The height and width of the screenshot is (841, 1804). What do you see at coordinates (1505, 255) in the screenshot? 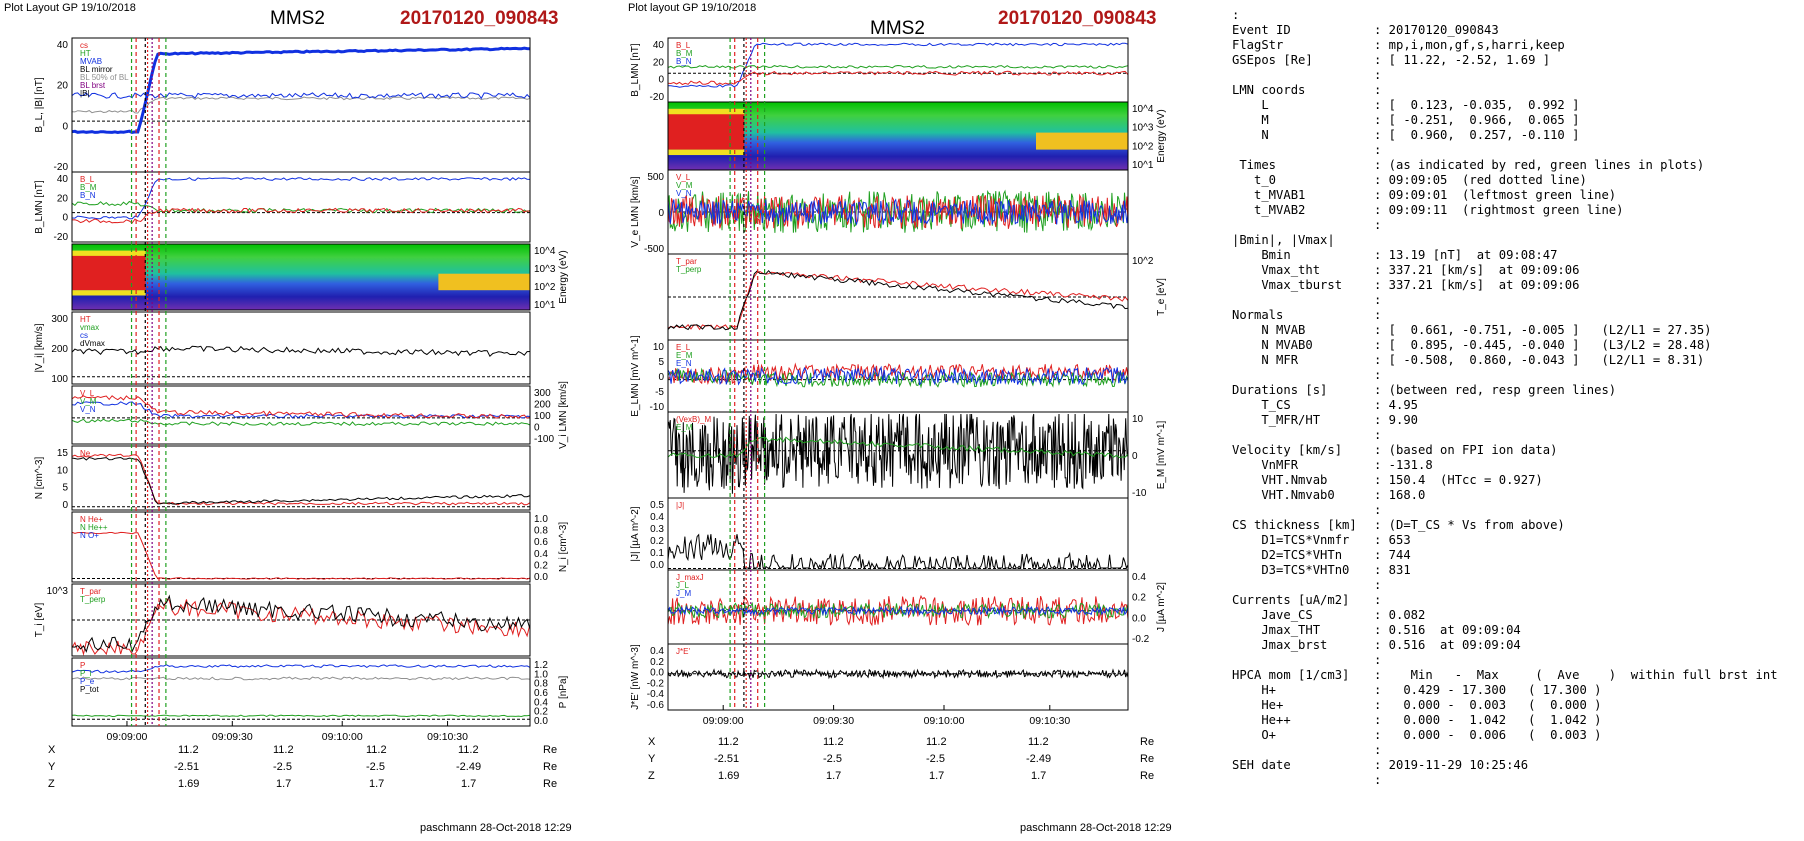
I see `info-line: Bmin: 13.19 [nT] at 09:08:47` at bounding box center [1505, 255].